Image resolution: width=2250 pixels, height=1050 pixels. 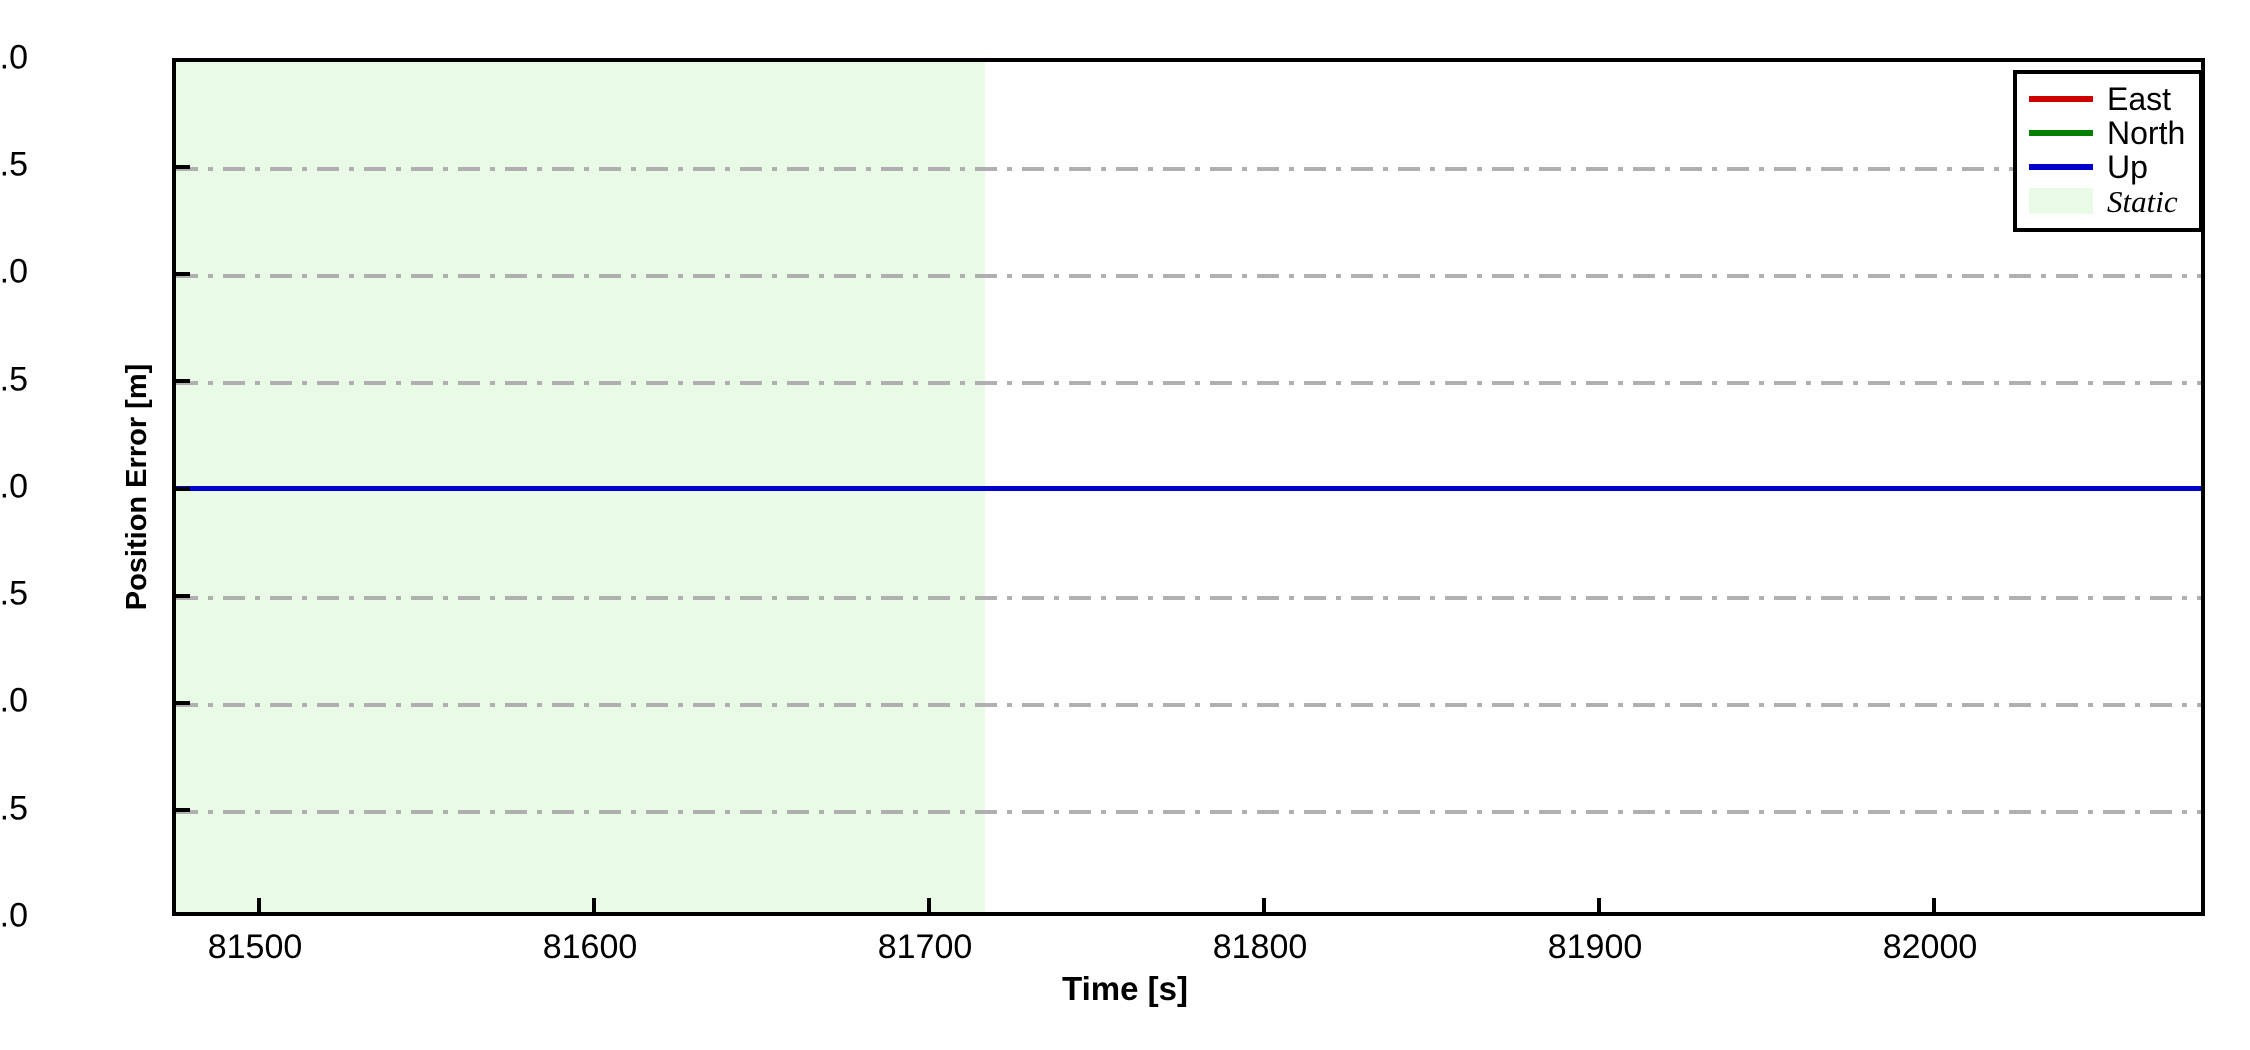 I want to click on legend-line-swatch-east, so click(x=2061, y=99).